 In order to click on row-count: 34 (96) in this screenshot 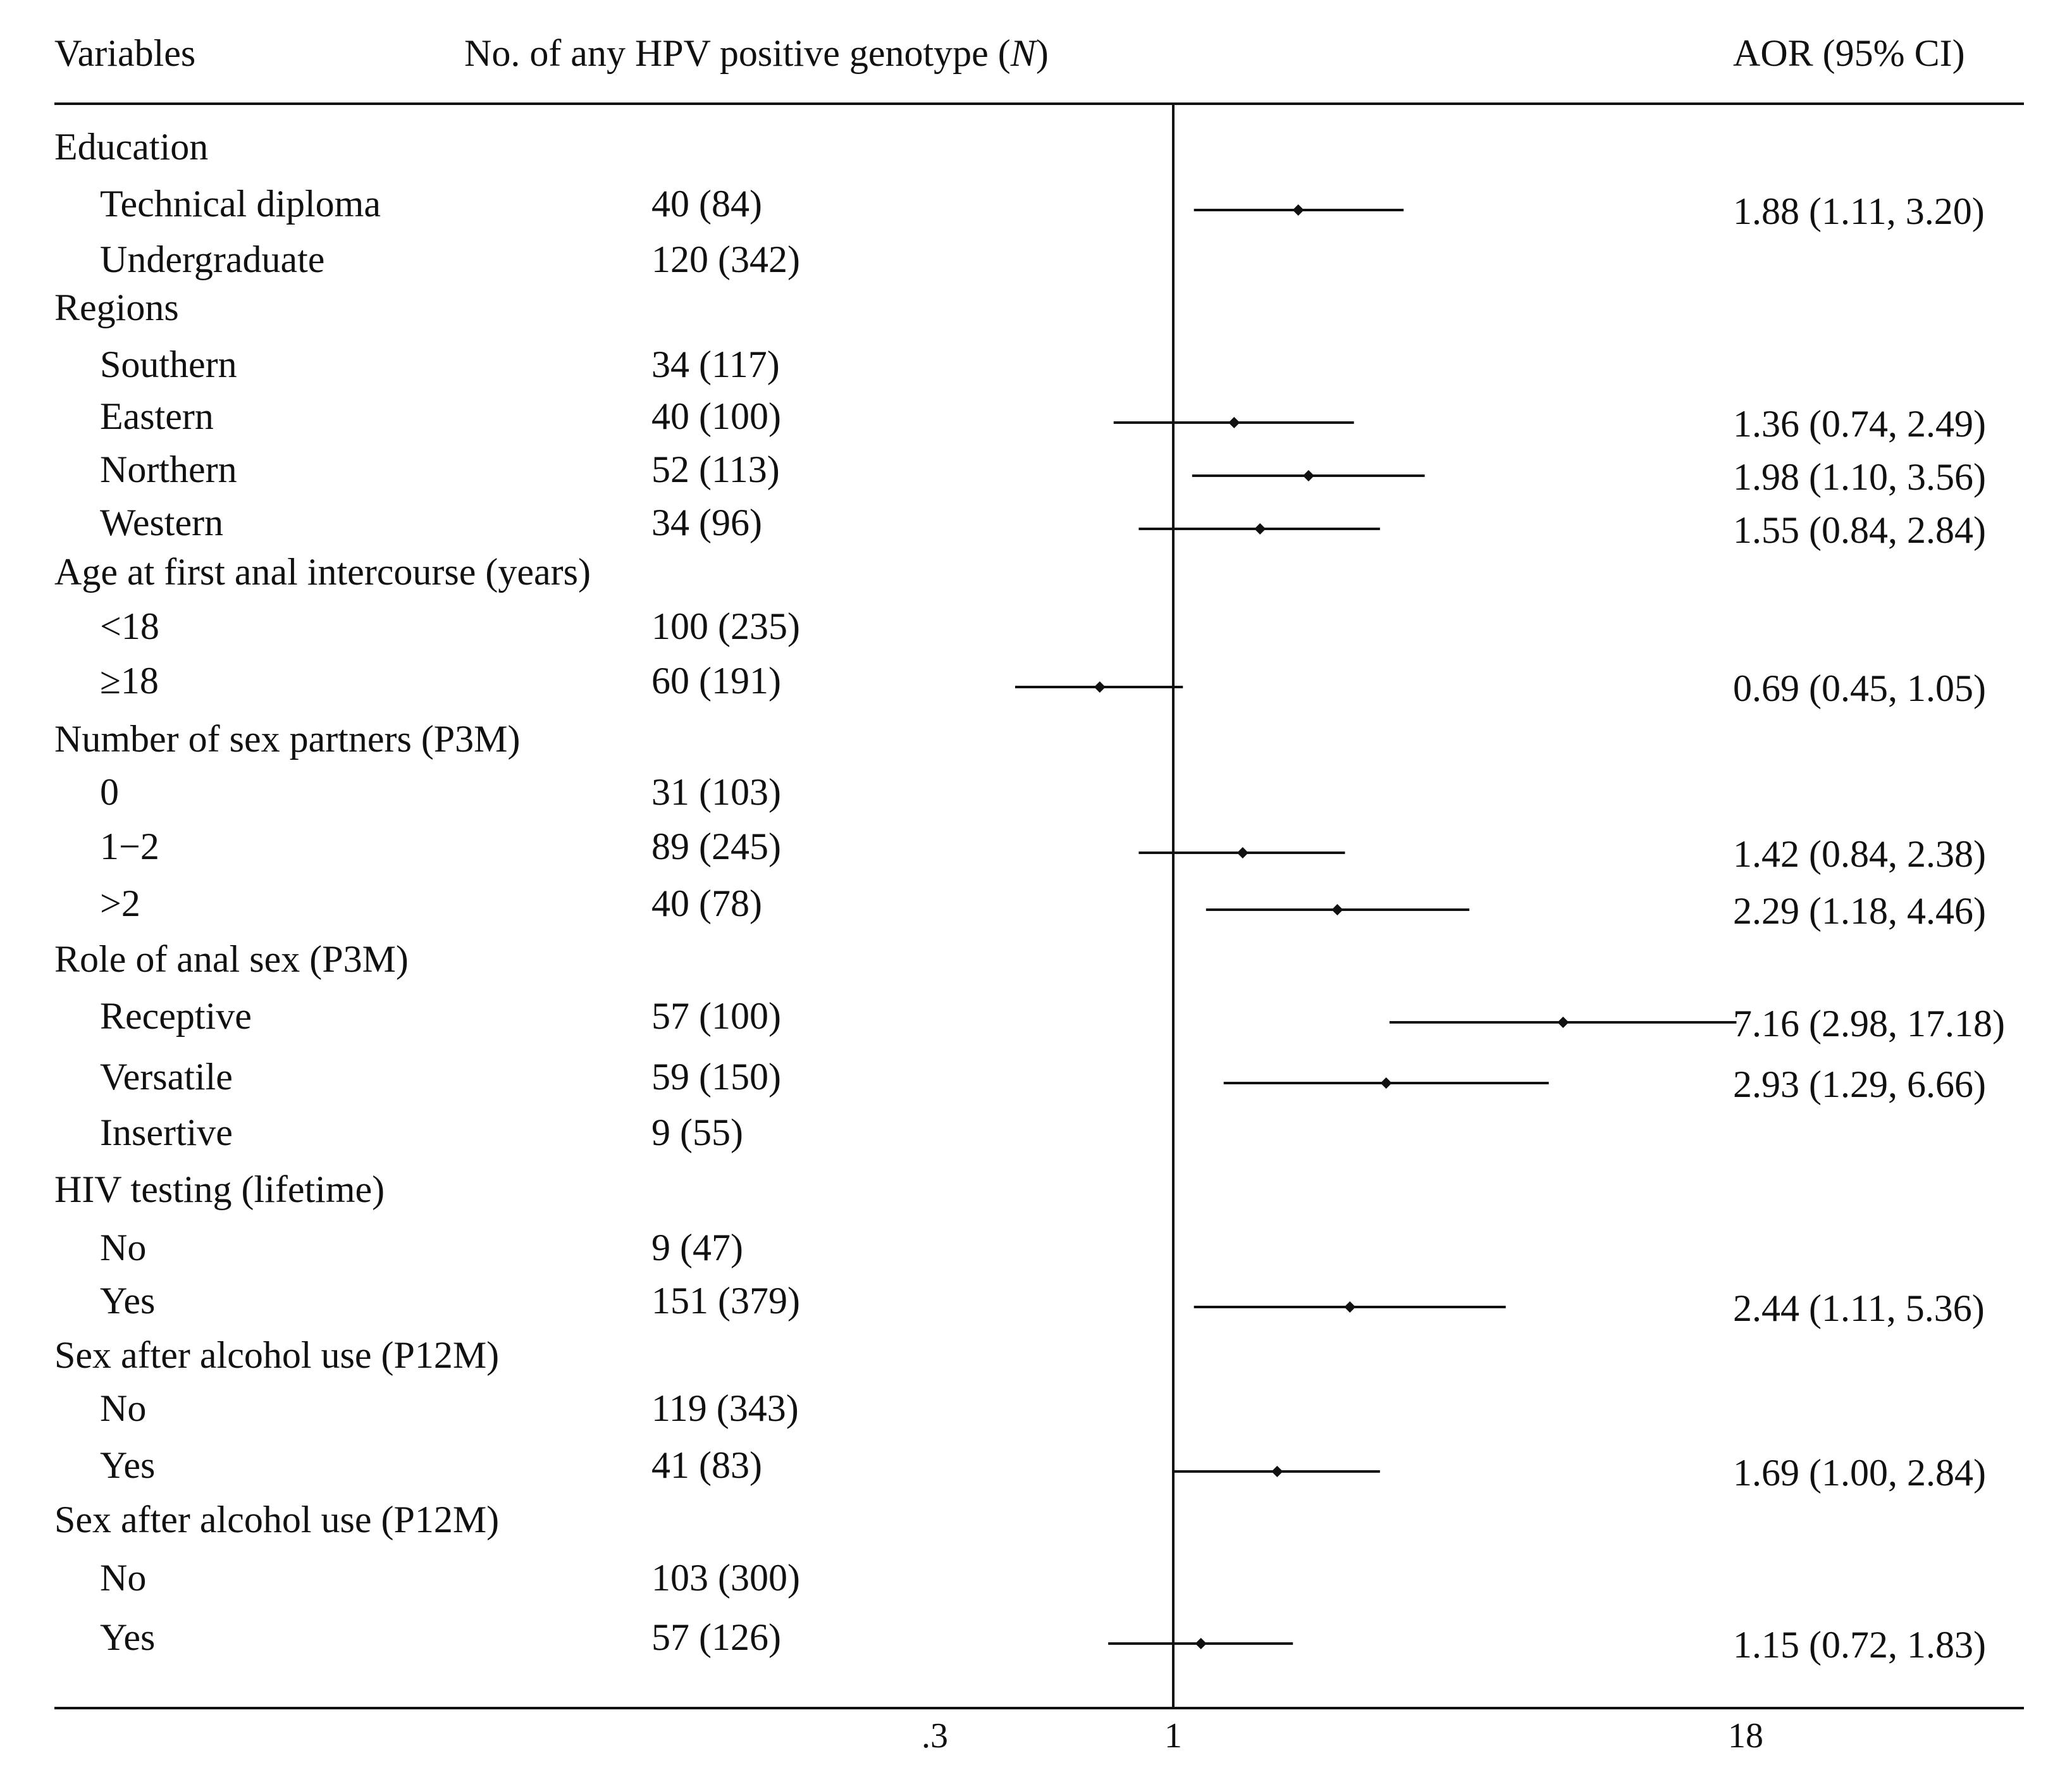, I will do `click(706, 522)`.